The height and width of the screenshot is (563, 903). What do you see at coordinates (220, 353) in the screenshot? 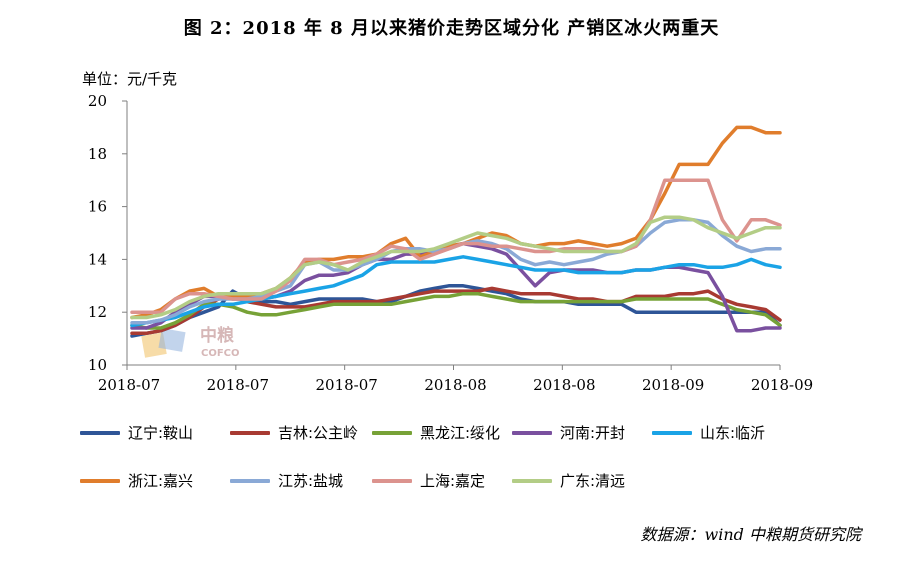
I see `logo-text-sub: COFCO` at bounding box center [220, 353].